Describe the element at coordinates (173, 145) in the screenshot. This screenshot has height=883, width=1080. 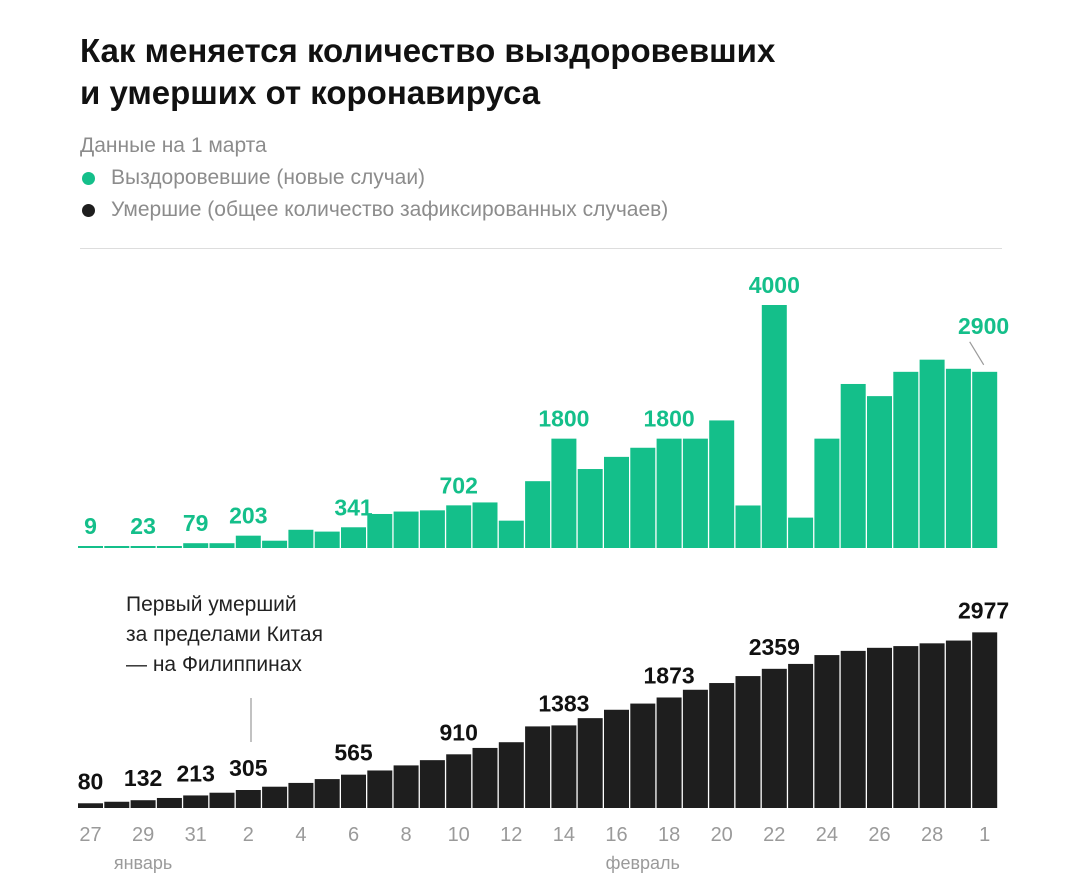
I see `data-date-note: Данные на 1 марта` at that location.